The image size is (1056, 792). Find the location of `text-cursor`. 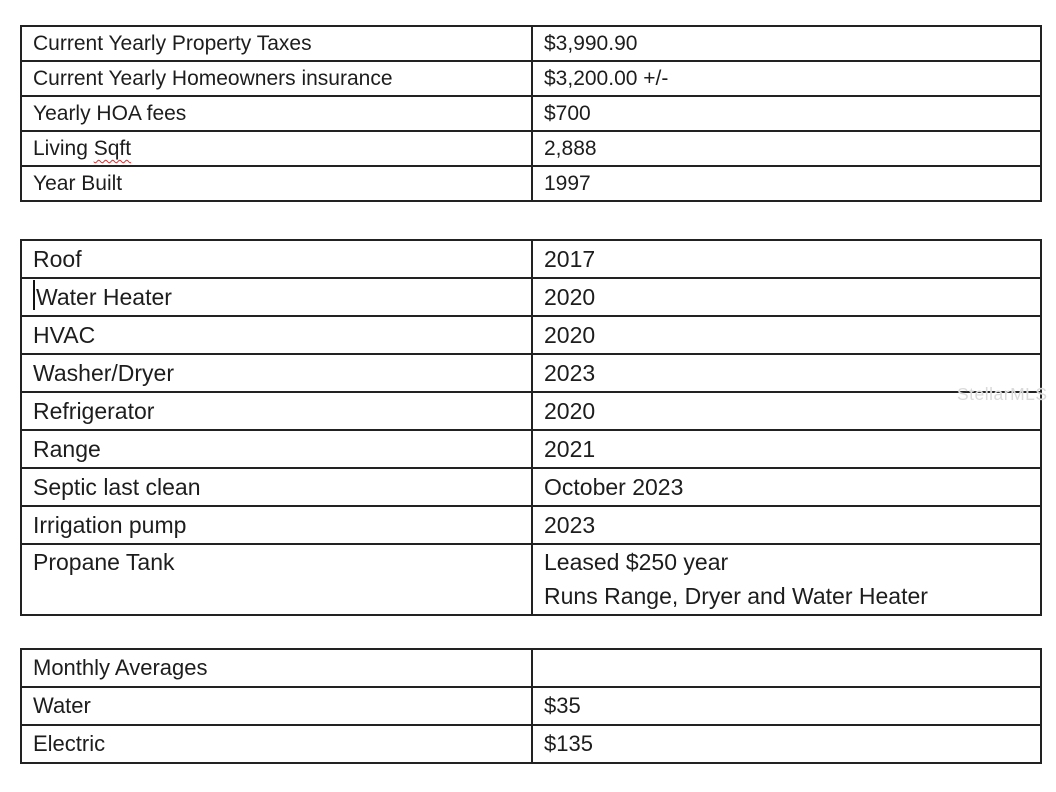

text-cursor is located at coordinates (34, 295).